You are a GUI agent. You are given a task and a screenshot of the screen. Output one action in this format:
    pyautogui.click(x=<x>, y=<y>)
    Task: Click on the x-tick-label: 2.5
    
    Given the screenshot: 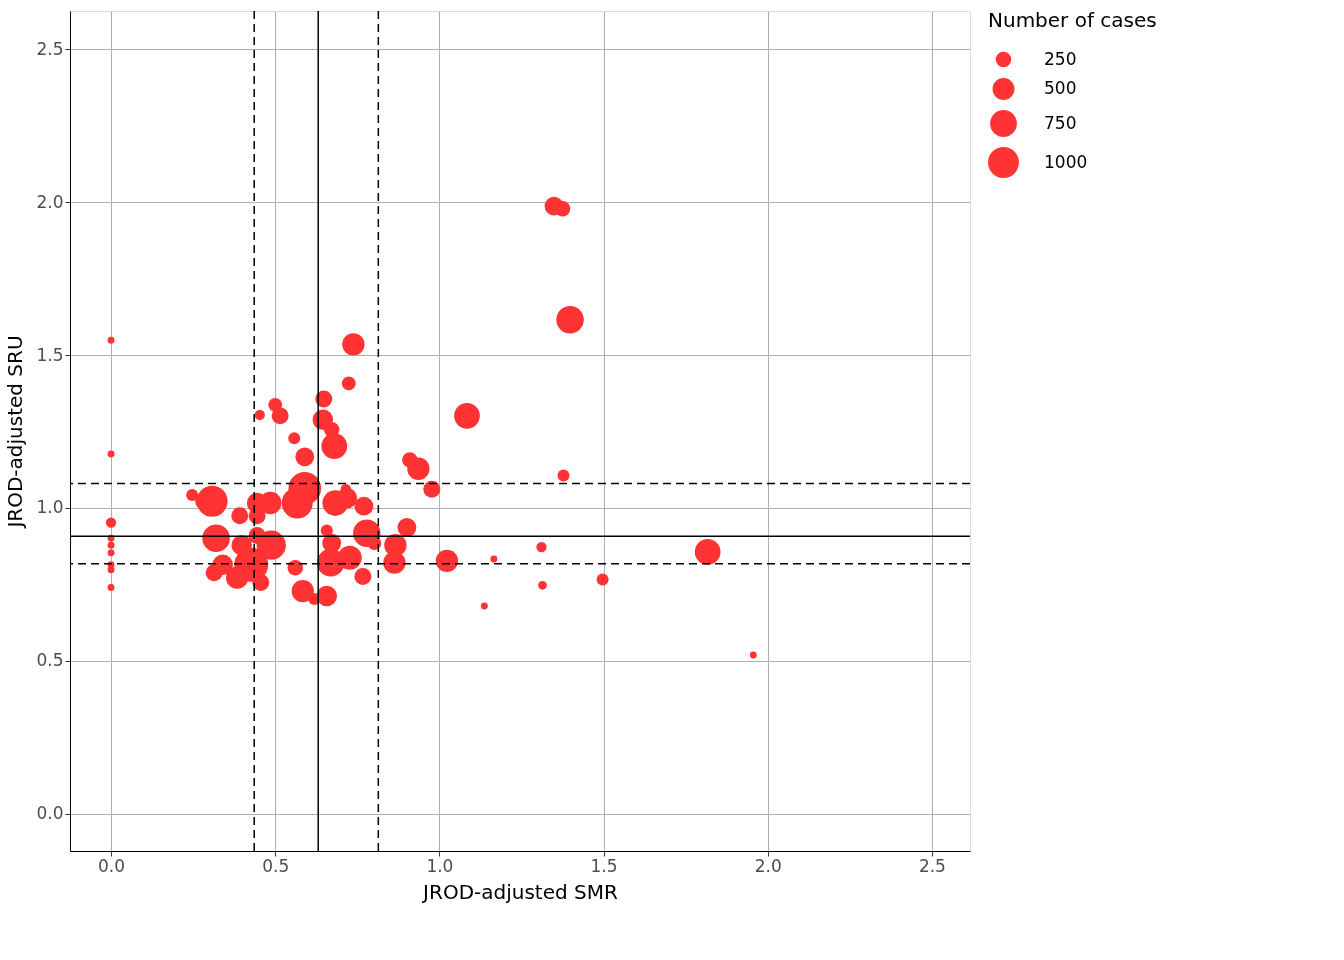 What is the action you would take?
    pyautogui.click(x=932, y=865)
    